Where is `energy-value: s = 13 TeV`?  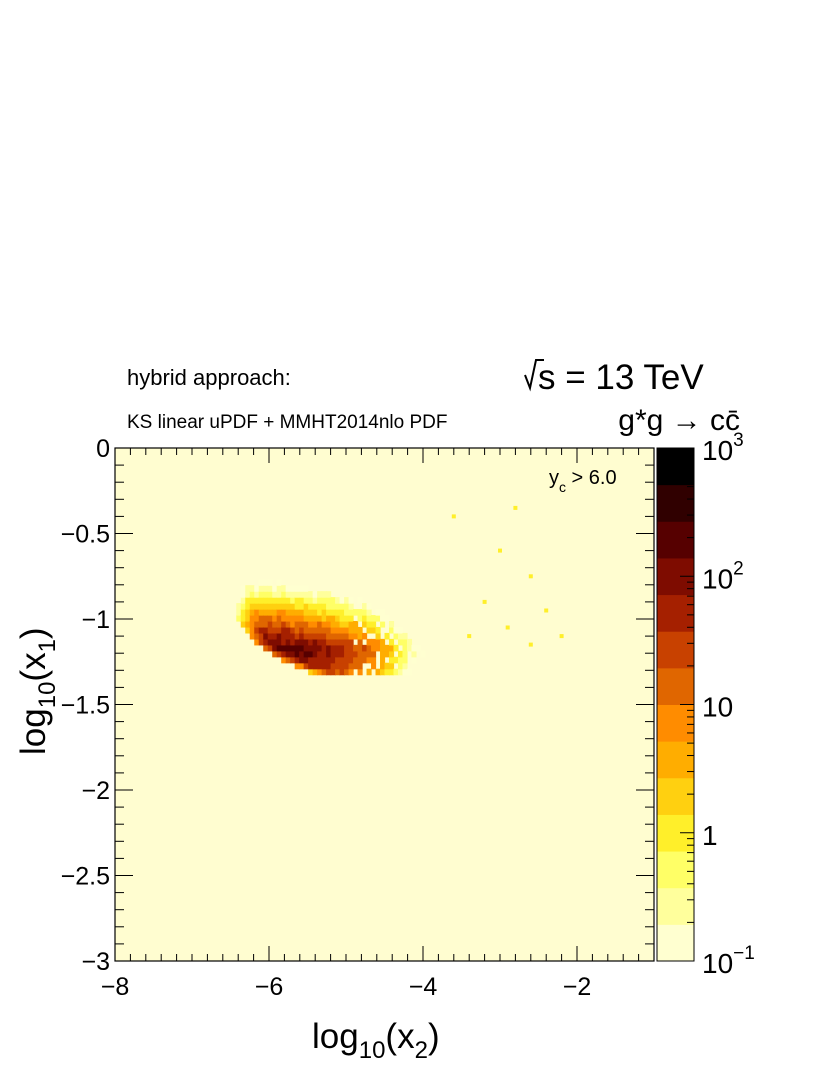
energy-value: s = 13 TeV is located at coordinates (621, 377).